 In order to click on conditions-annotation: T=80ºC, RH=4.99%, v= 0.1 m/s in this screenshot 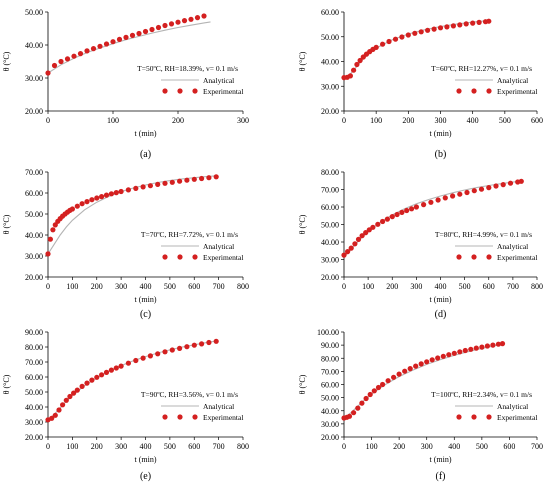, I will do `click(483, 234)`.